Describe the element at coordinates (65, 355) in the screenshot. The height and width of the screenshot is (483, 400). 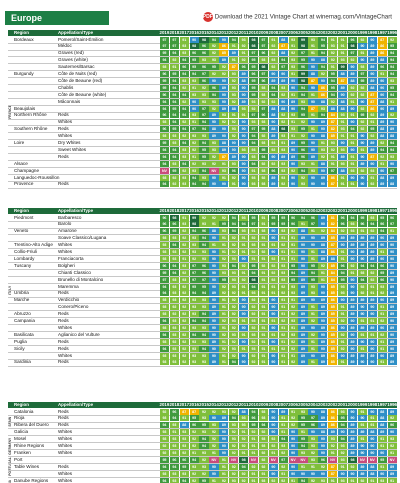
I see `appellation-name: Whites` at that location.